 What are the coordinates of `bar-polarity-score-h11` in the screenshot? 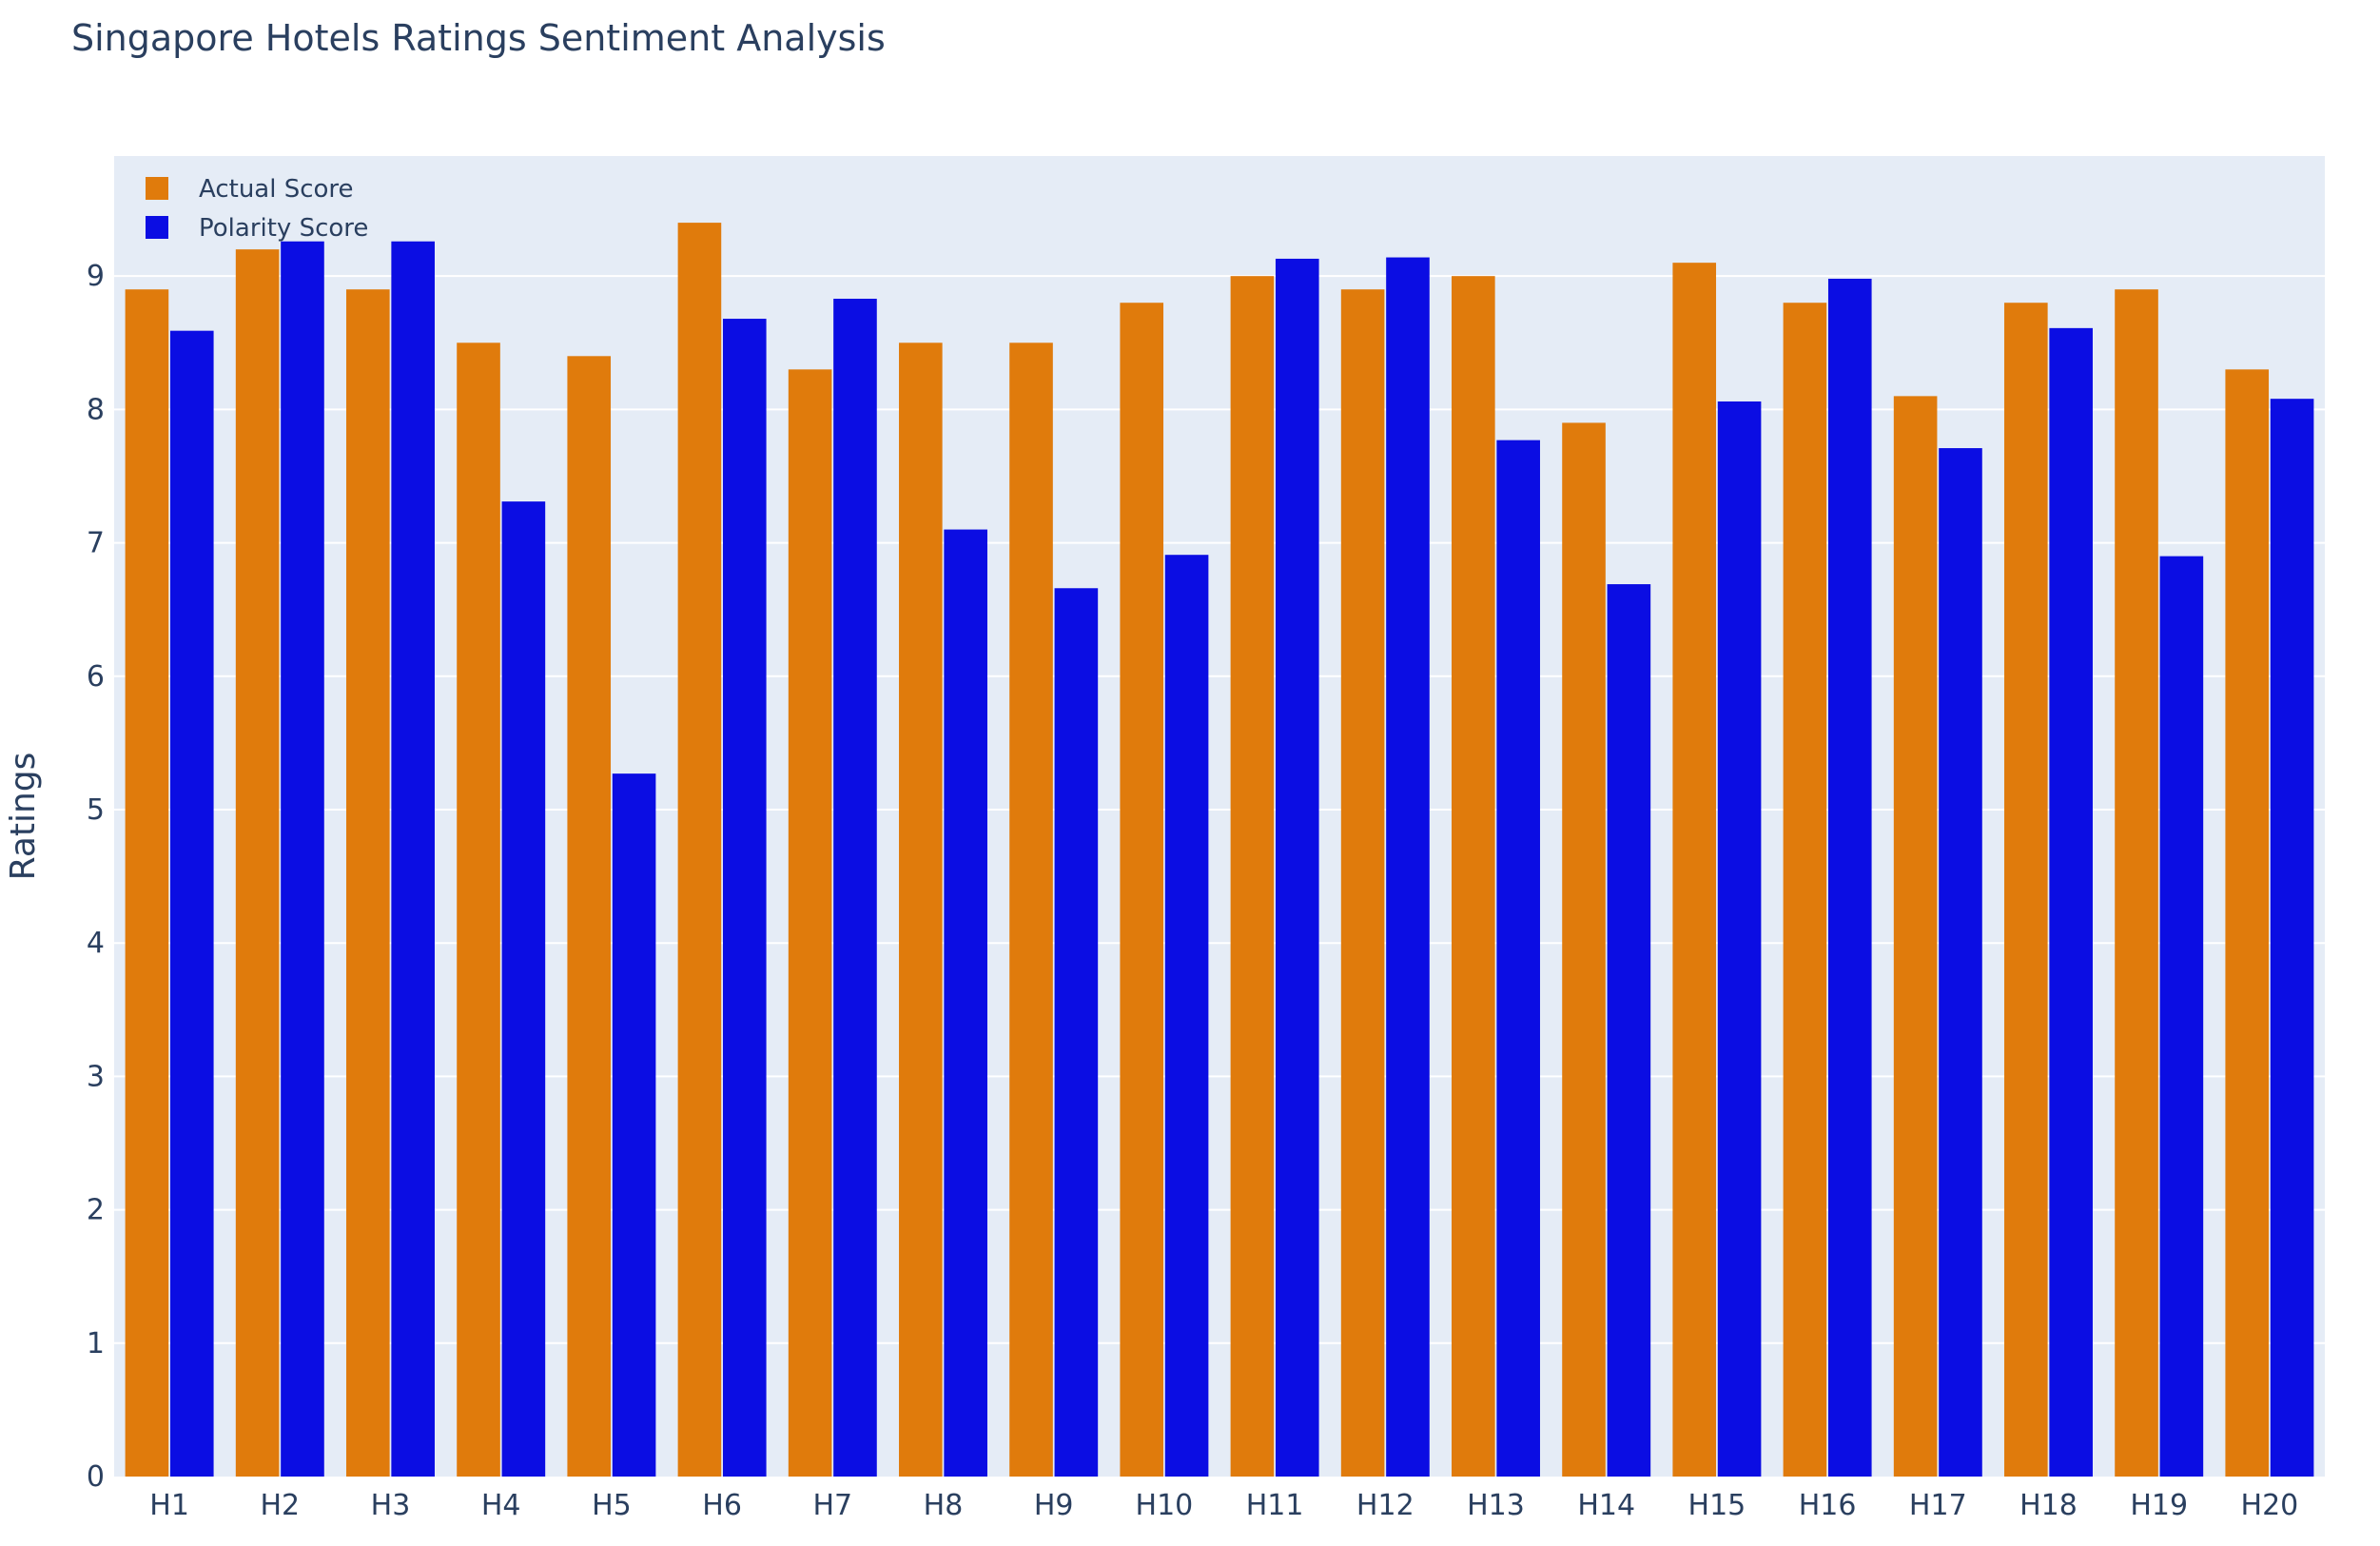 It's located at (1297, 868).